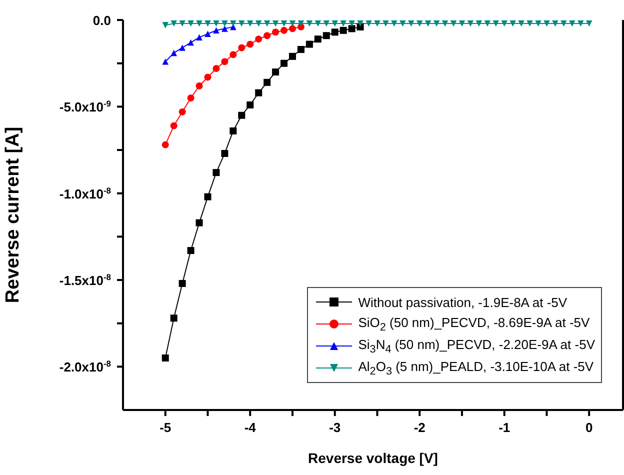 The height and width of the screenshot is (475, 624). What do you see at coordinates (250, 427) in the screenshot?
I see `x-tick-label: -4` at bounding box center [250, 427].